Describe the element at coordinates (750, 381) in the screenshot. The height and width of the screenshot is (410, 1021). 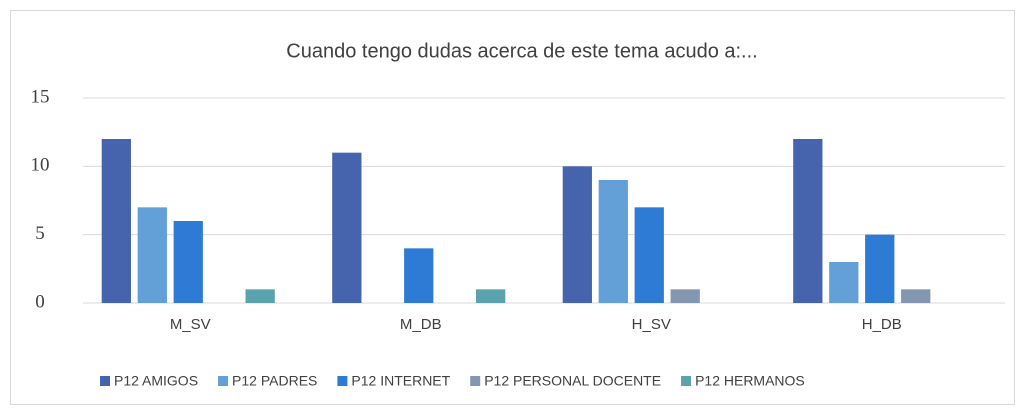
I see `legend-label: P12 HERMANOS` at that location.